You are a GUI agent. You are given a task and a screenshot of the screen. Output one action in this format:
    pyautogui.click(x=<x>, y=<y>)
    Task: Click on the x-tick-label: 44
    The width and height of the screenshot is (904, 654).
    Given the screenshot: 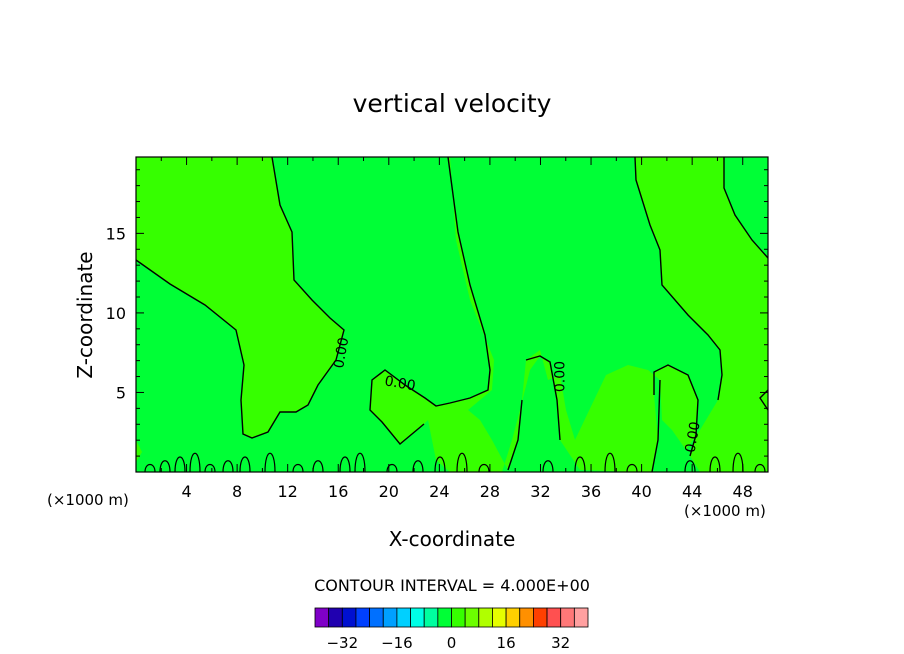 What is the action you would take?
    pyautogui.click(x=692, y=491)
    